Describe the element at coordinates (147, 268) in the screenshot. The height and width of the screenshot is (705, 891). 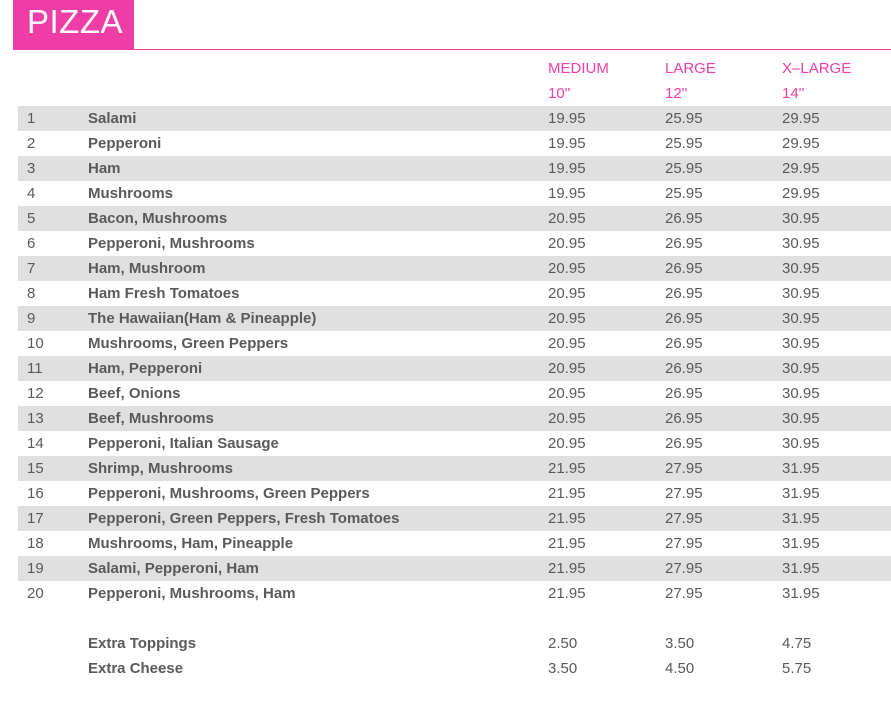
I see `item-name: Ham, Mushroom` at that location.